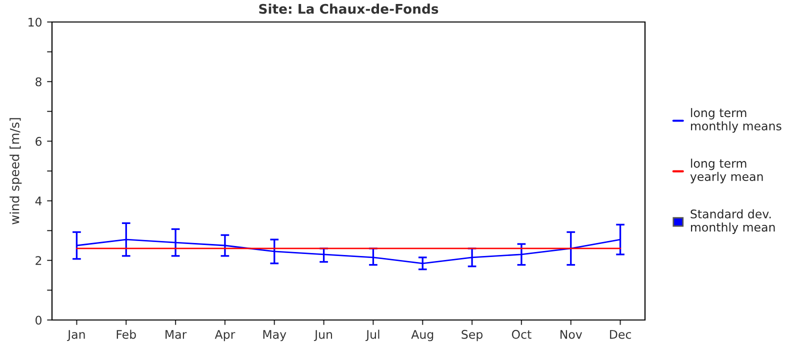  Describe the element at coordinates (39, 141) in the screenshot. I see `y-tick-label: 6` at that location.